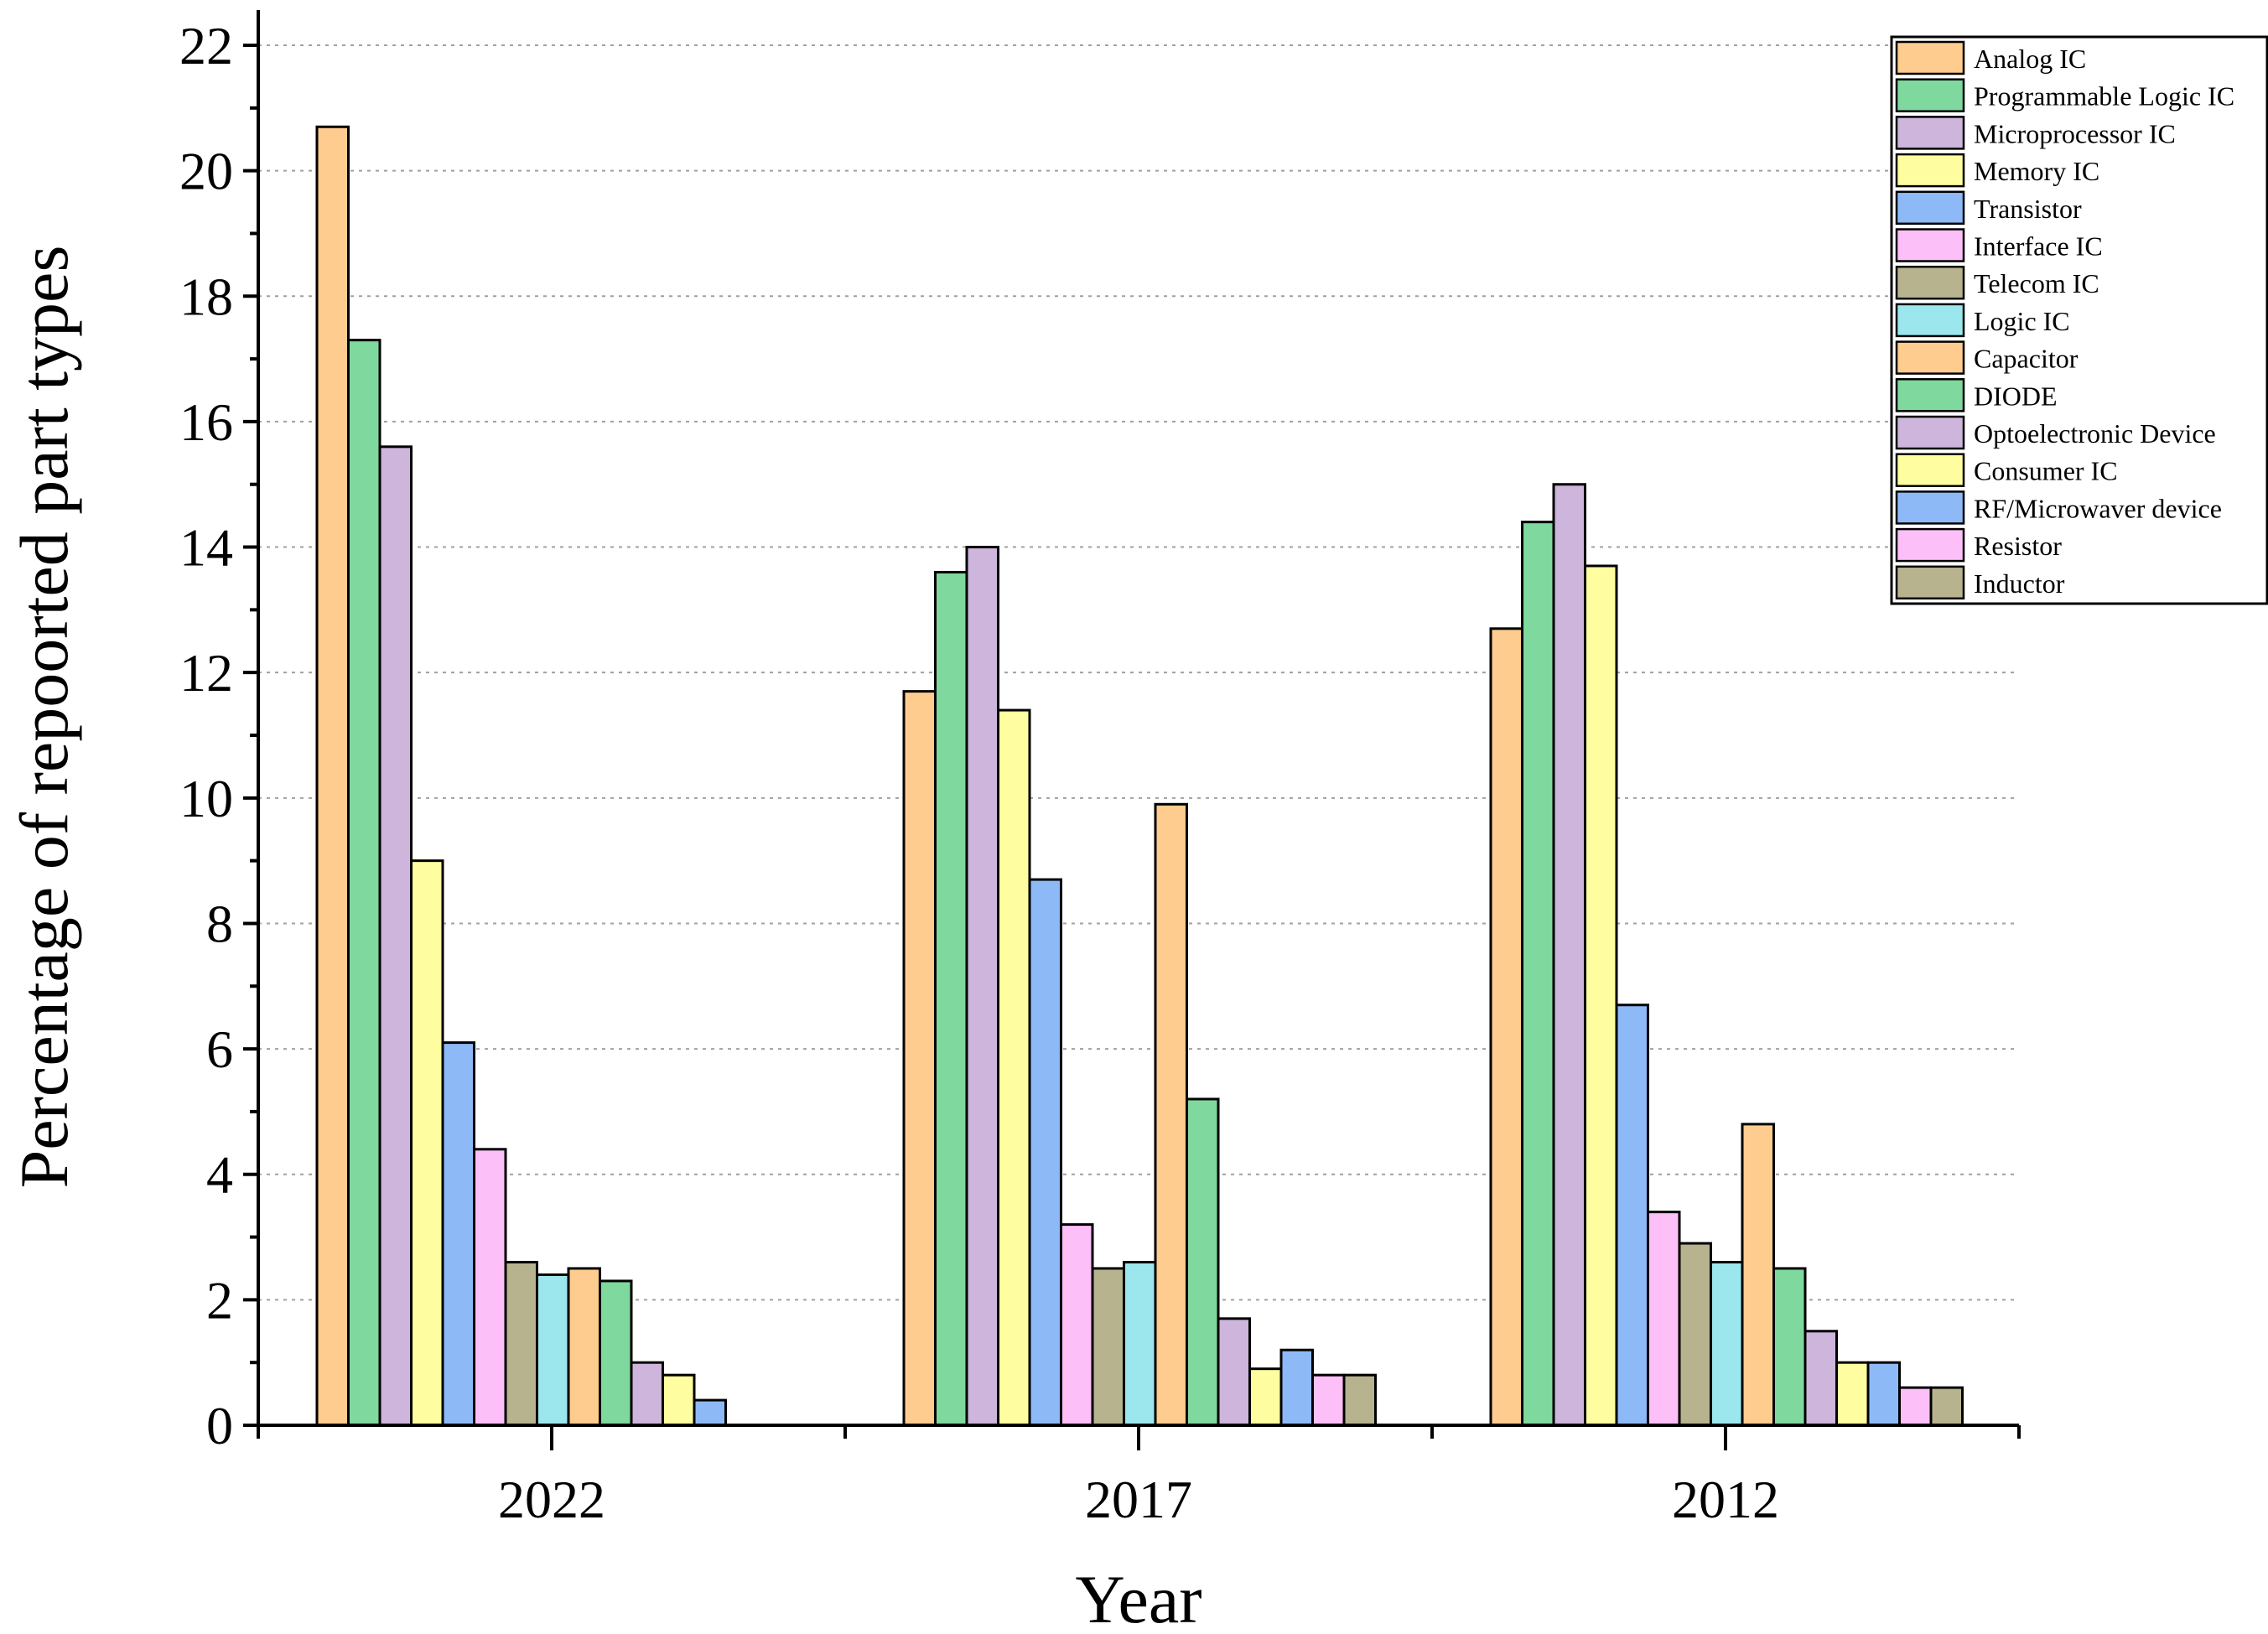 The height and width of the screenshot is (1634, 2268). Describe the element at coordinates (206, 422) in the screenshot. I see `y-tick-label: 16` at that location.